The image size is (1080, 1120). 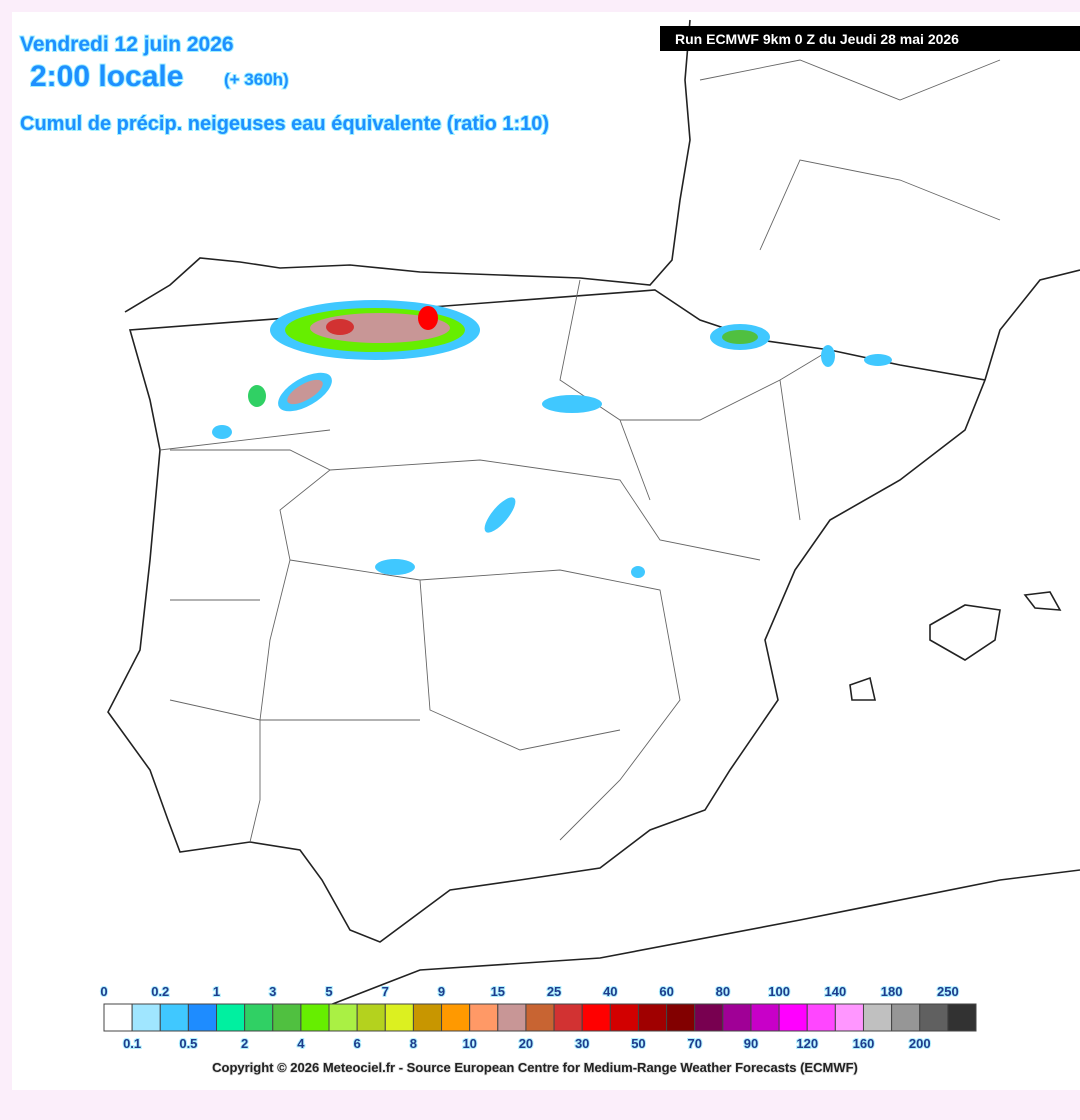 I want to click on legend-label: 7, so click(x=385, y=991).